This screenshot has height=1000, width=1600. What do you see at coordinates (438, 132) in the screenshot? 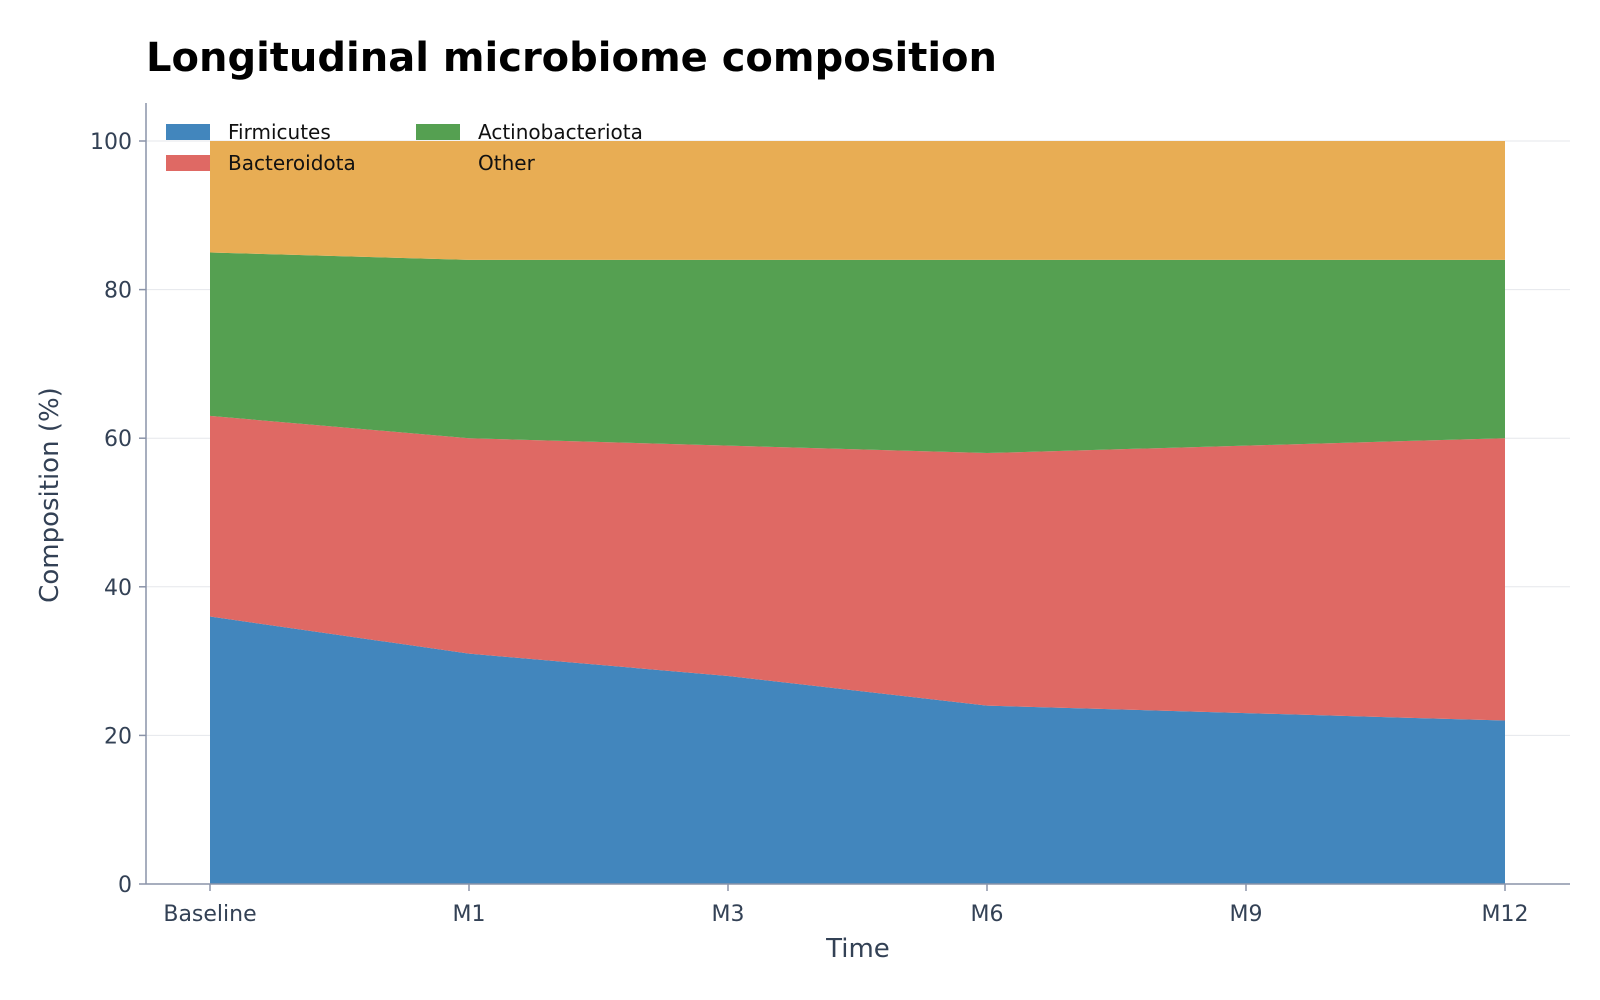
I see `legend-swatch-actinobacteriota` at bounding box center [438, 132].